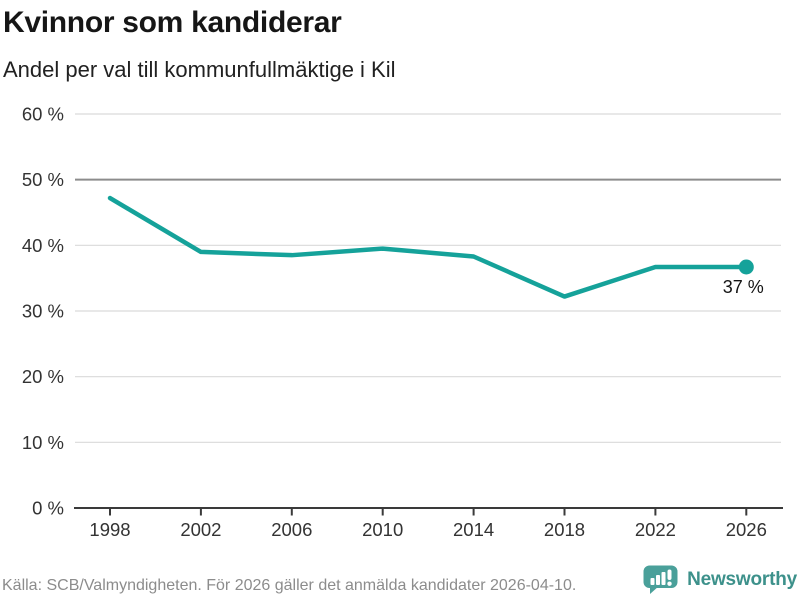 The image size is (800, 600). Describe the element at coordinates (660, 579) in the screenshot. I see `newsworthy-speech-bubble-chart-icon` at that location.